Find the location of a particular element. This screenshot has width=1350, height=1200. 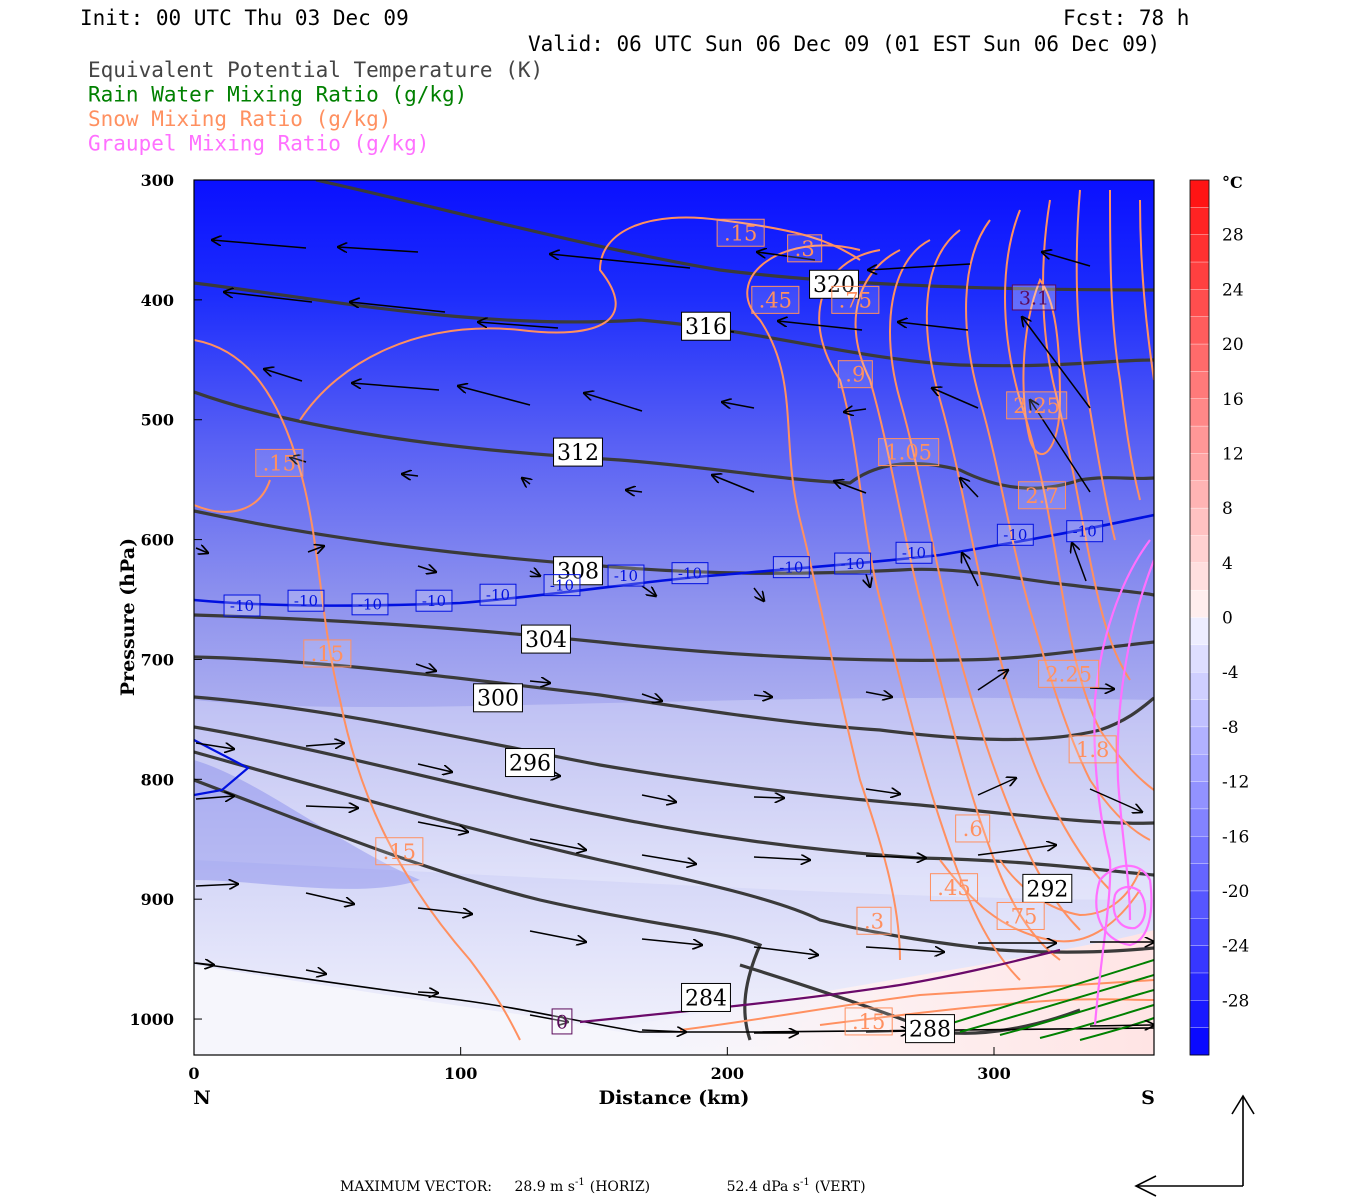

misc-label: 3.1 is located at coordinates (1034, 298).